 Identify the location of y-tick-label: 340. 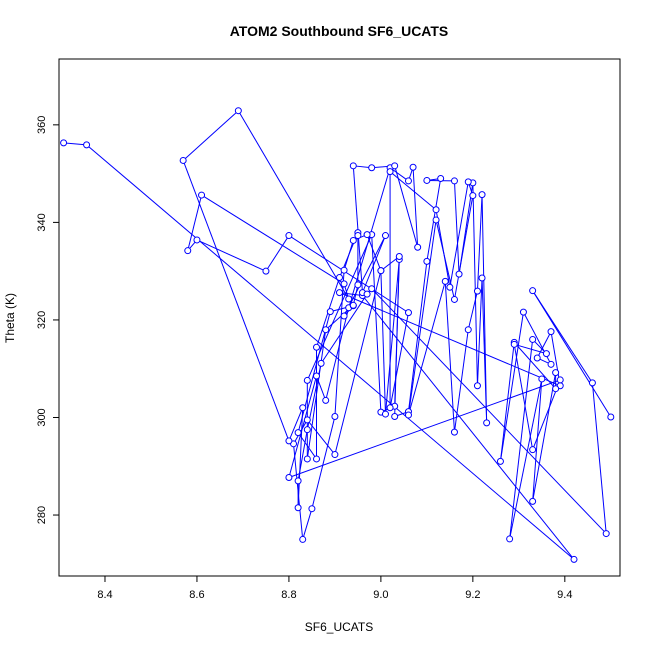
(42, 222).